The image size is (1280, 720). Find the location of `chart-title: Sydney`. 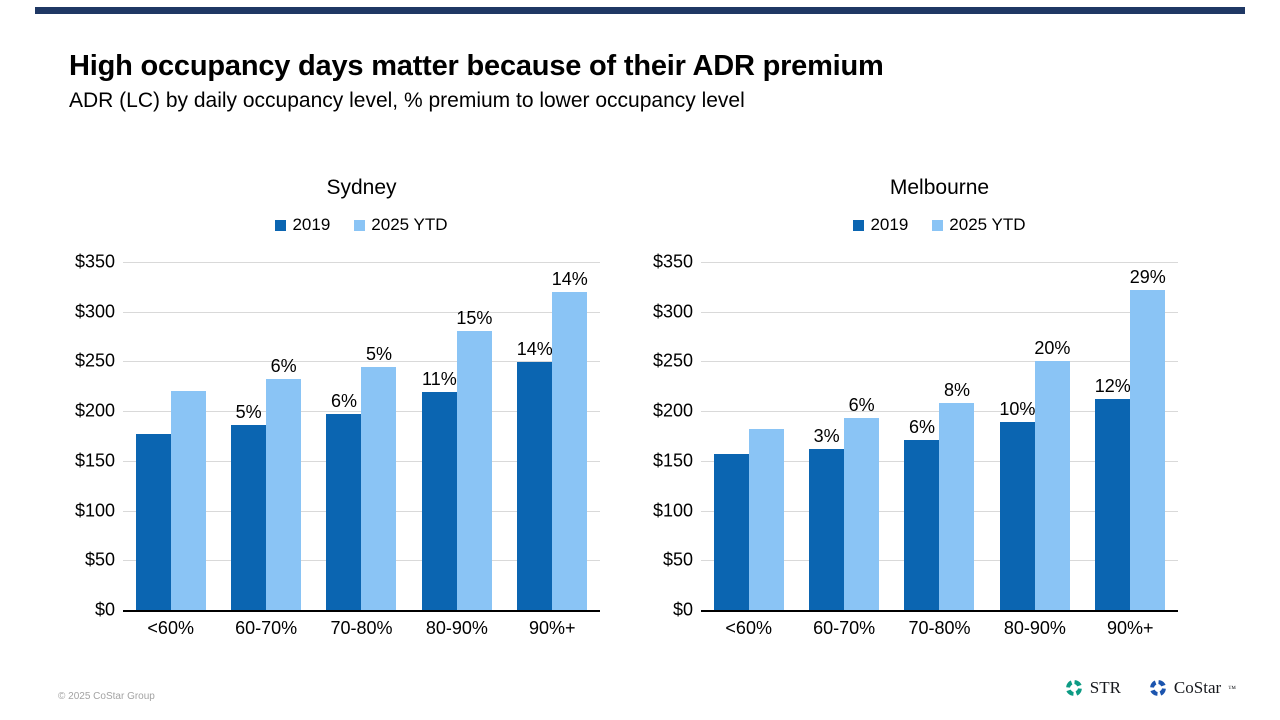

chart-title: Sydney is located at coordinates (361, 187).